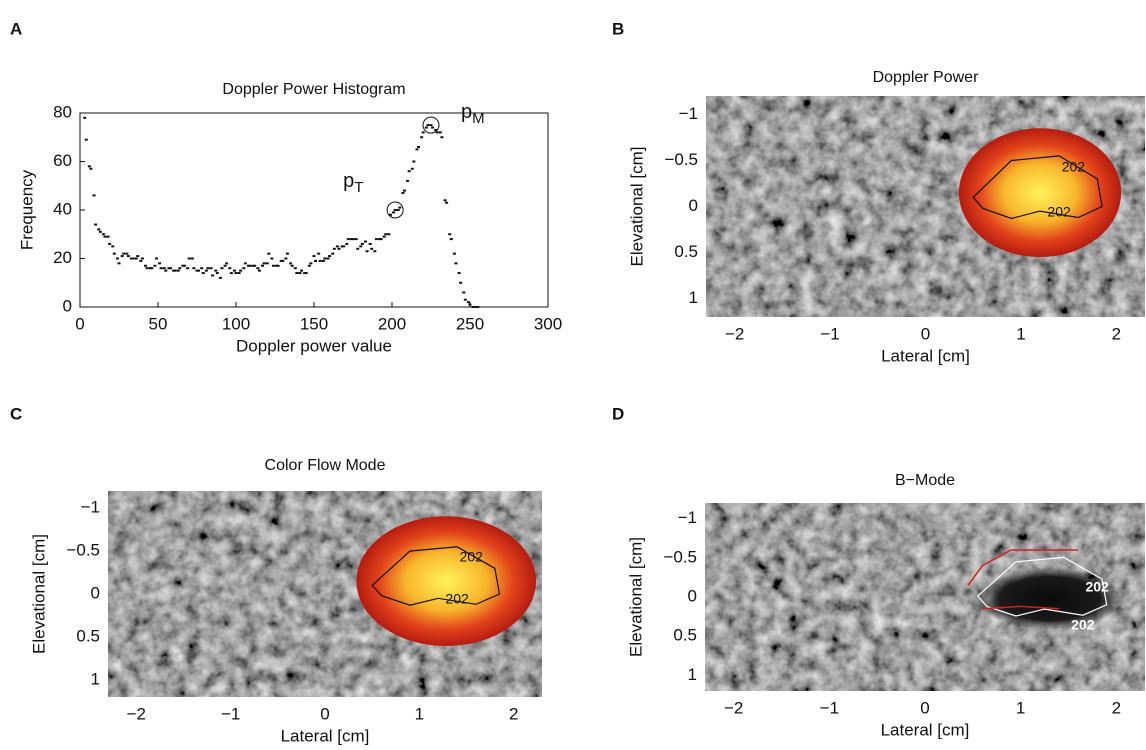  Describe the element at coordinates (473, 114) in the screenshot. I see `annotation-label: pM` at that location.